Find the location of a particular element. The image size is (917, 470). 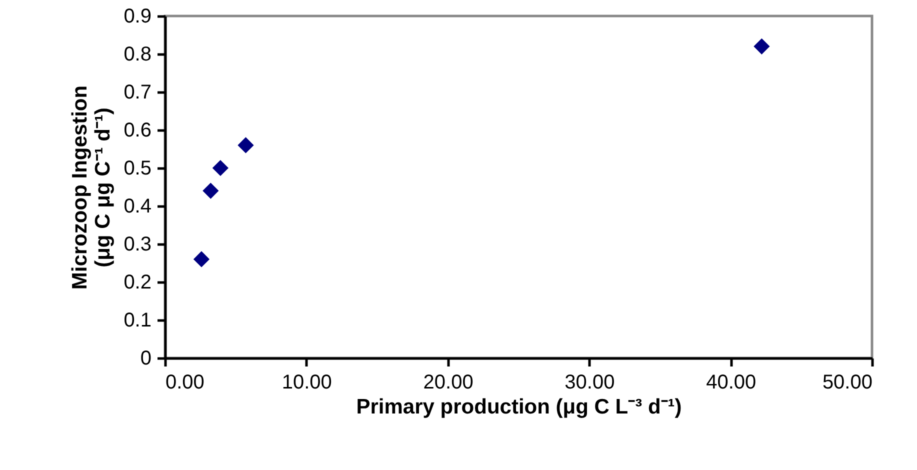

x-tick-label: 50.00 is located at coordinates (847, 383).